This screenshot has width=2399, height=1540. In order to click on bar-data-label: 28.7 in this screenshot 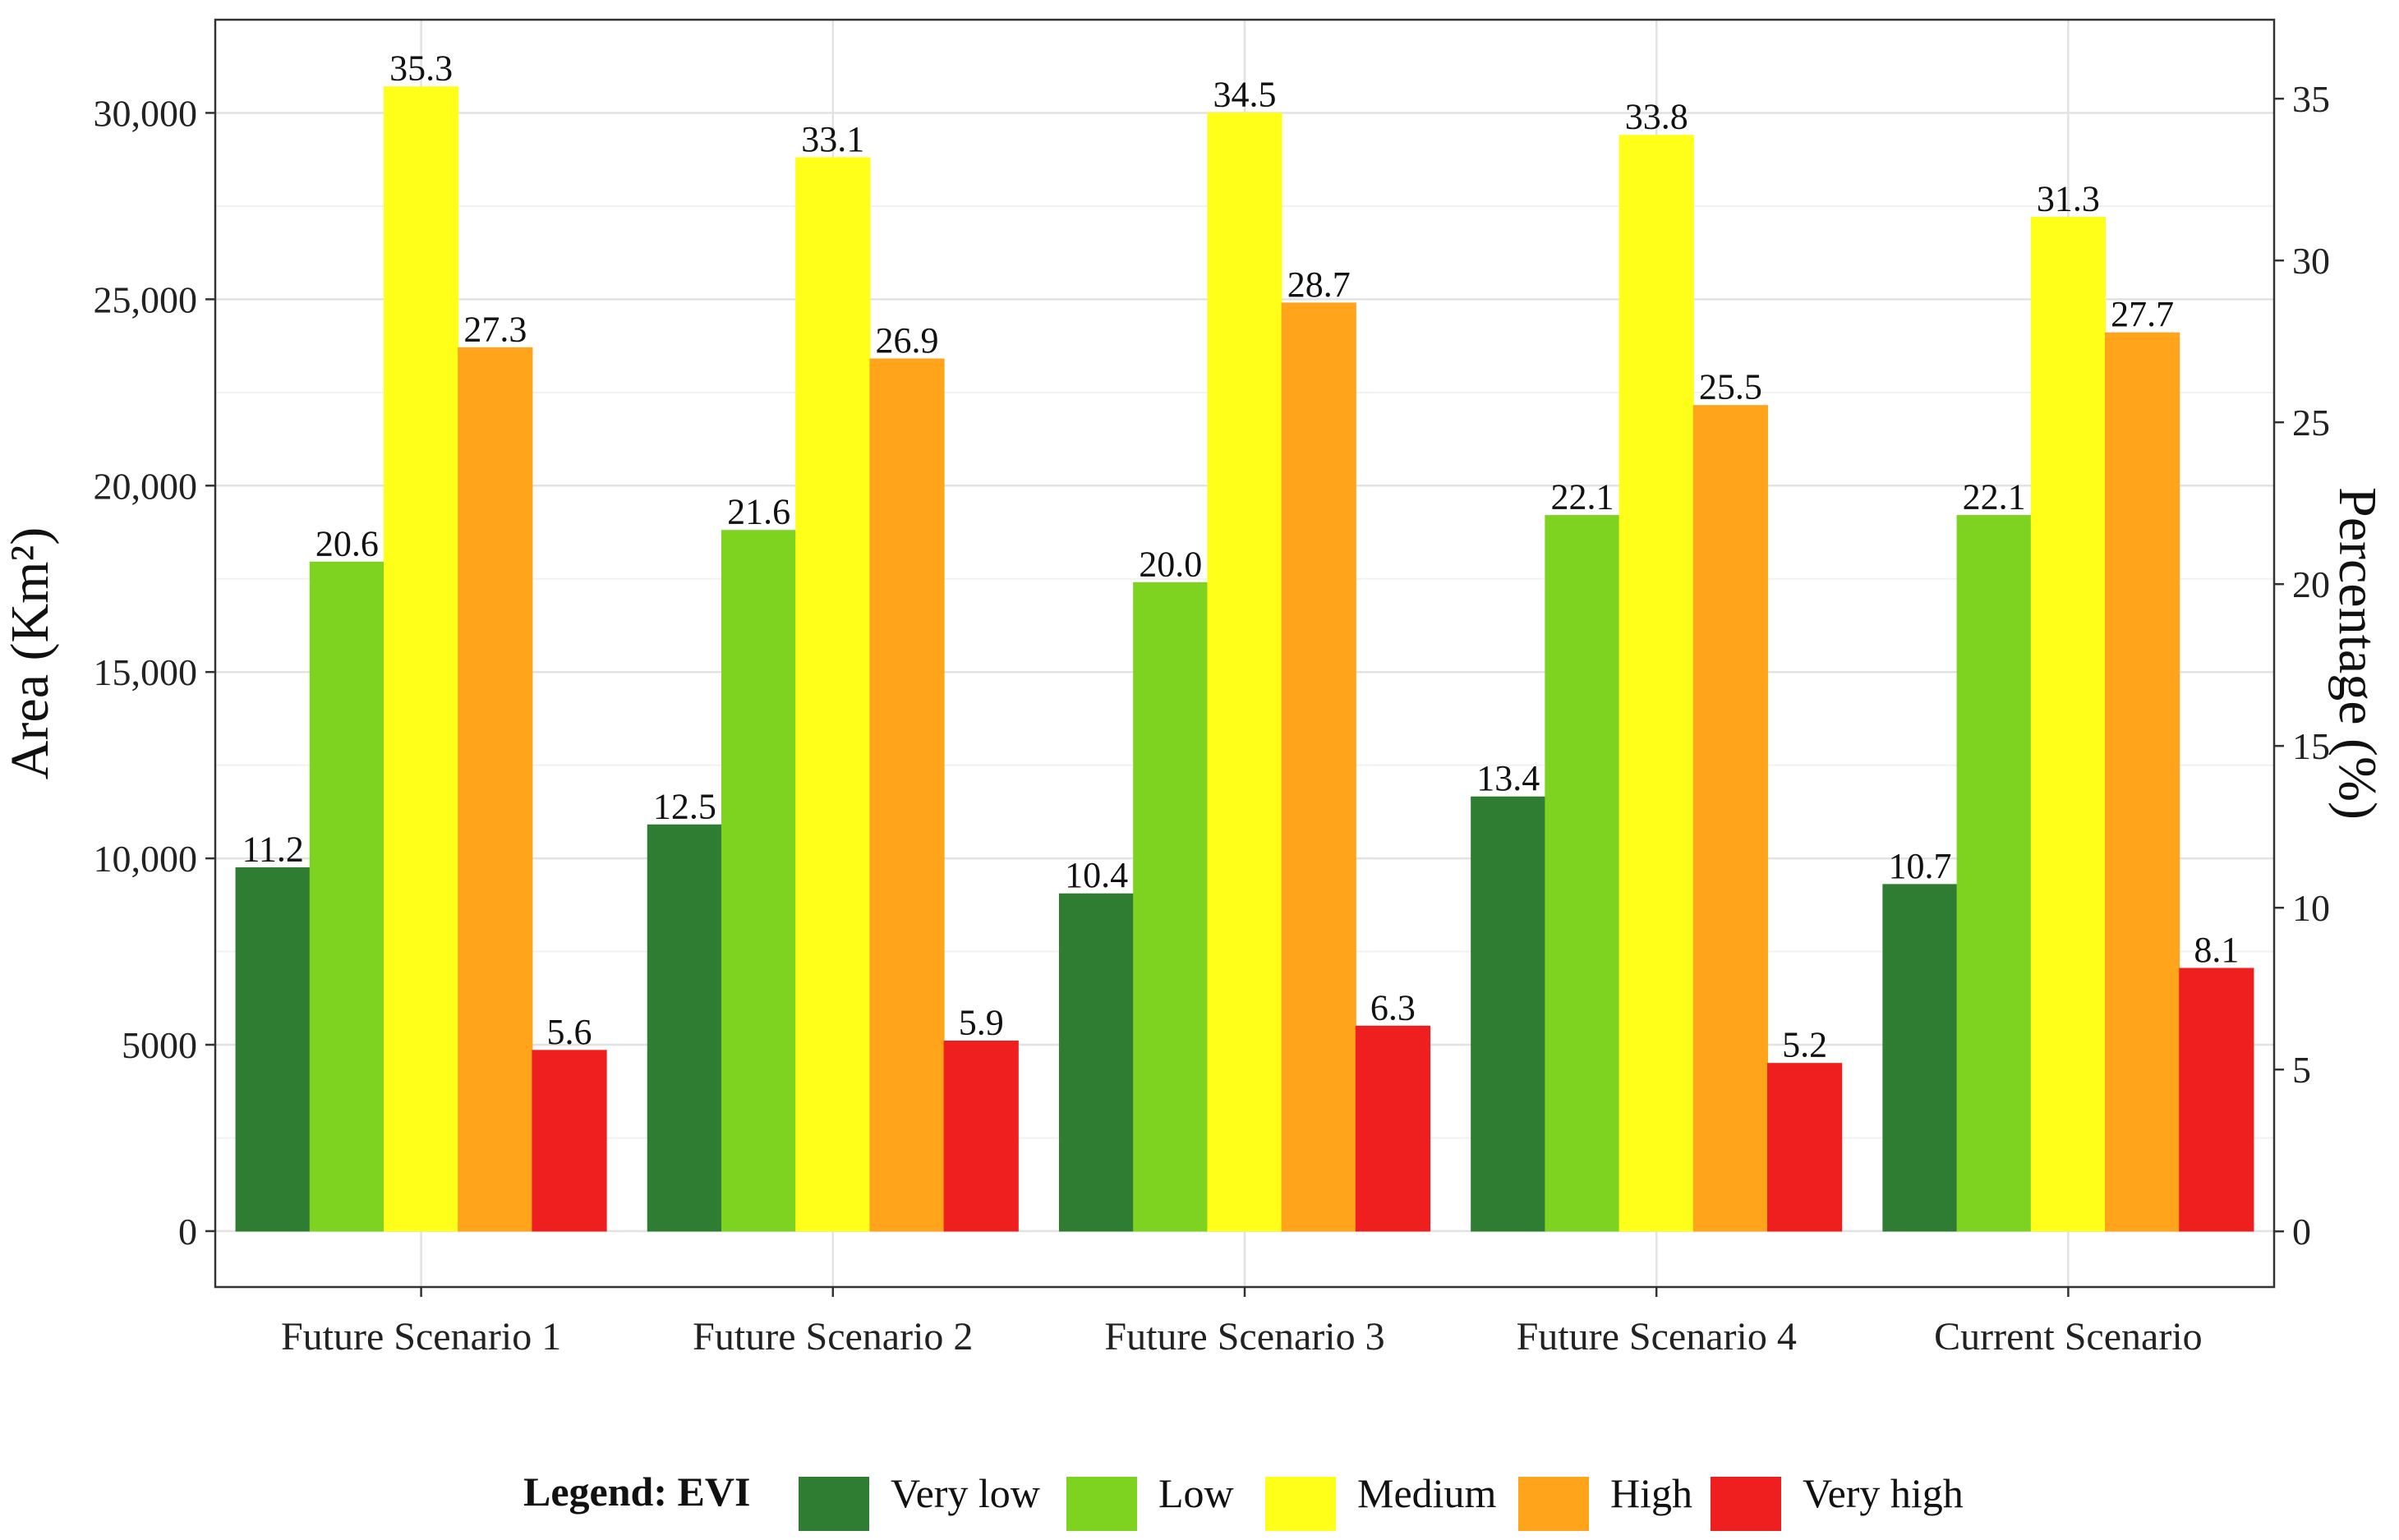, I will do `click(1319, 284)`.